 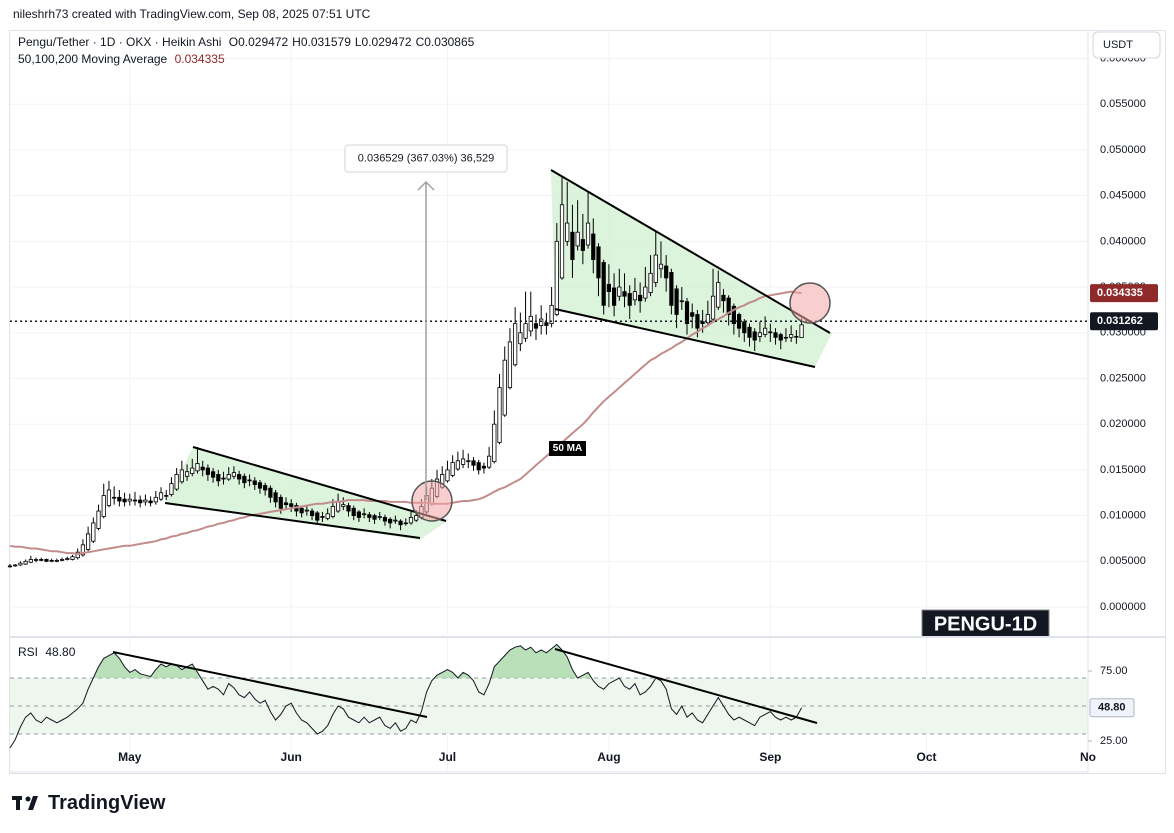 I want to click on rsi-value-label: 48.80, so click(x=1112, y=708).